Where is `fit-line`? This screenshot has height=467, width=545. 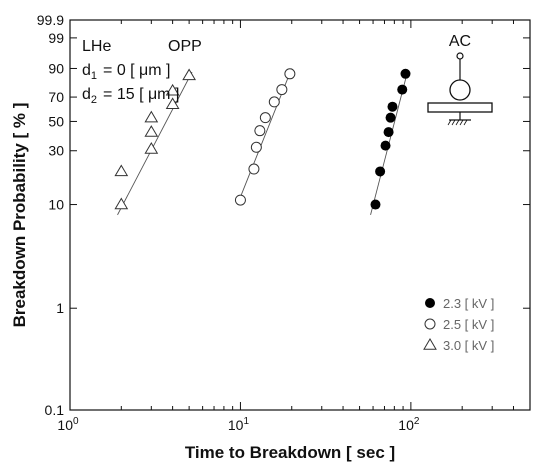 fit-line is located at coordinates (155, 143).